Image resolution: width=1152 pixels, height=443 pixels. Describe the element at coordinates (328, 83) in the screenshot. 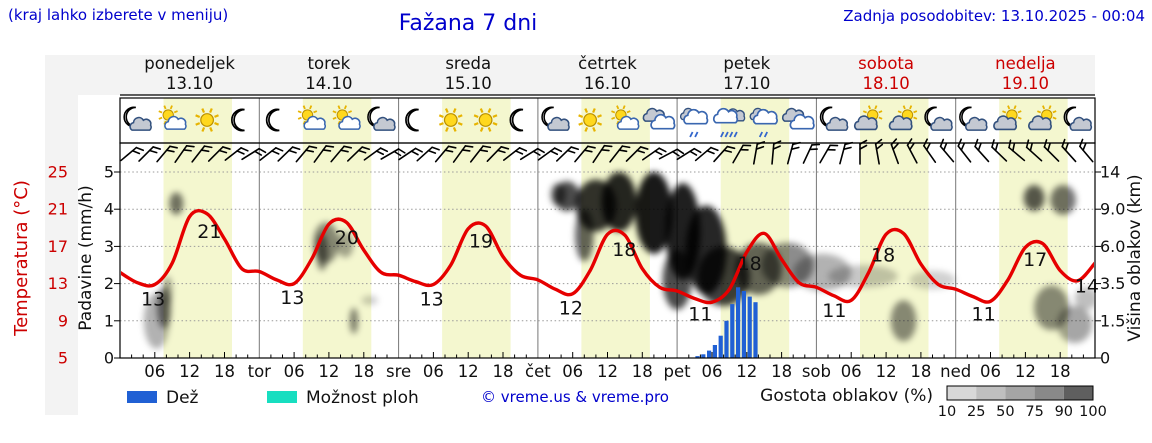

I see `day-date: 14.10` at that location.